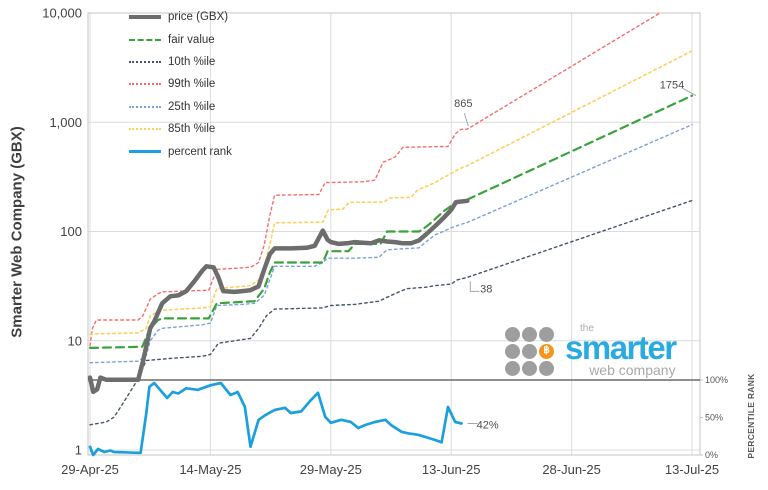 This screenshot has width=768, height=490. I want to click on legend-label: percent rank, so click(200, 151).